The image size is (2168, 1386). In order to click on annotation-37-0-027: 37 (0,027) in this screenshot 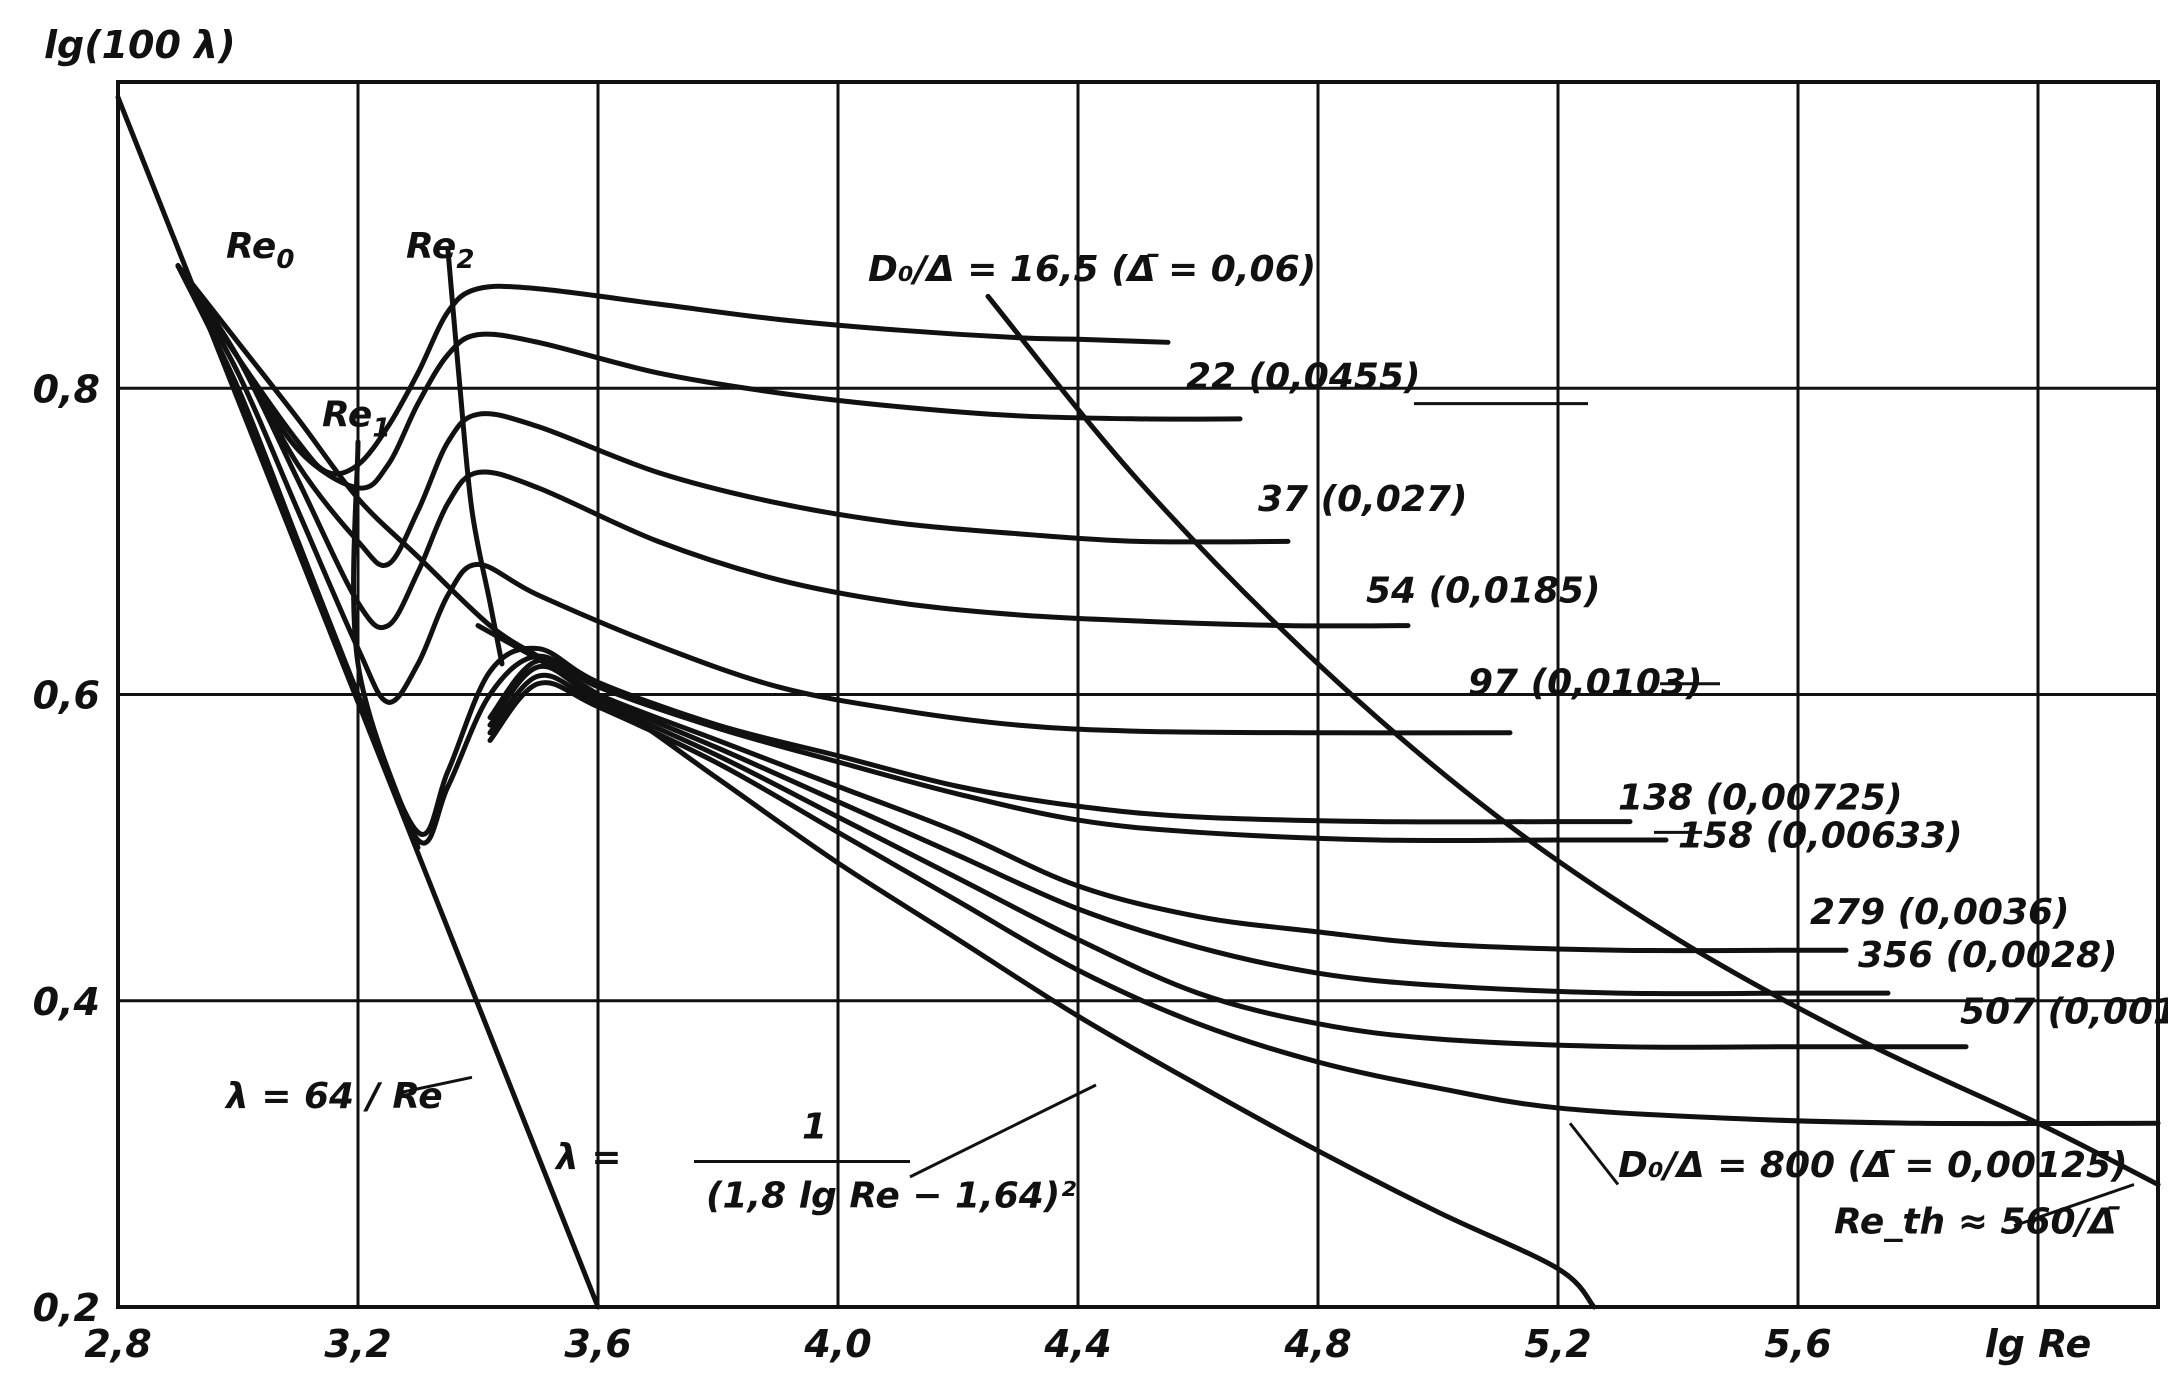, I will do `click(1362, 499)`.